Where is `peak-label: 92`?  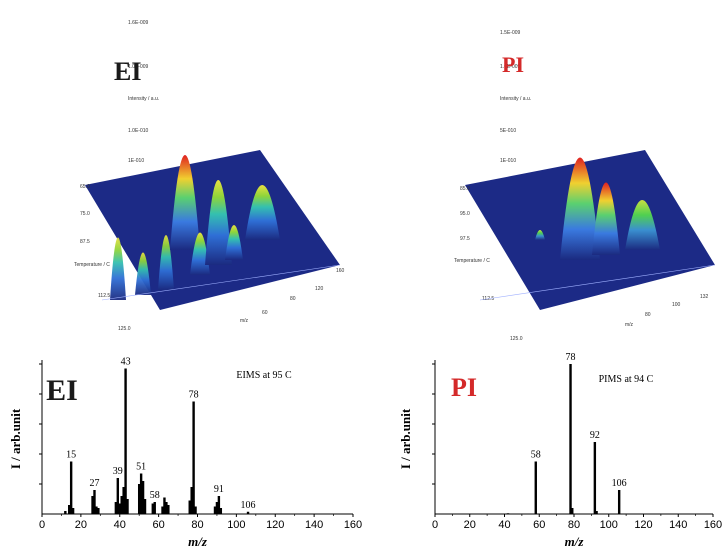 peak-label: 92 is located at coordinates (595, 435).